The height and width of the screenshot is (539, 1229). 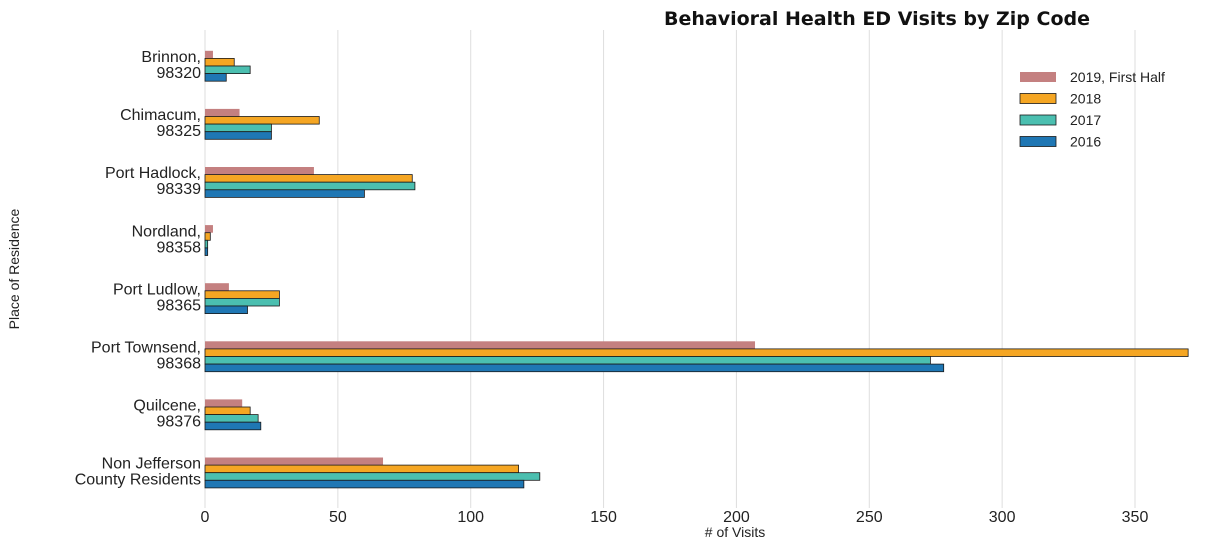 What do you see at coordinates (205, 517) in the screenshot?
I see `x-tick-label: 0` at bounding box center [205, 517].